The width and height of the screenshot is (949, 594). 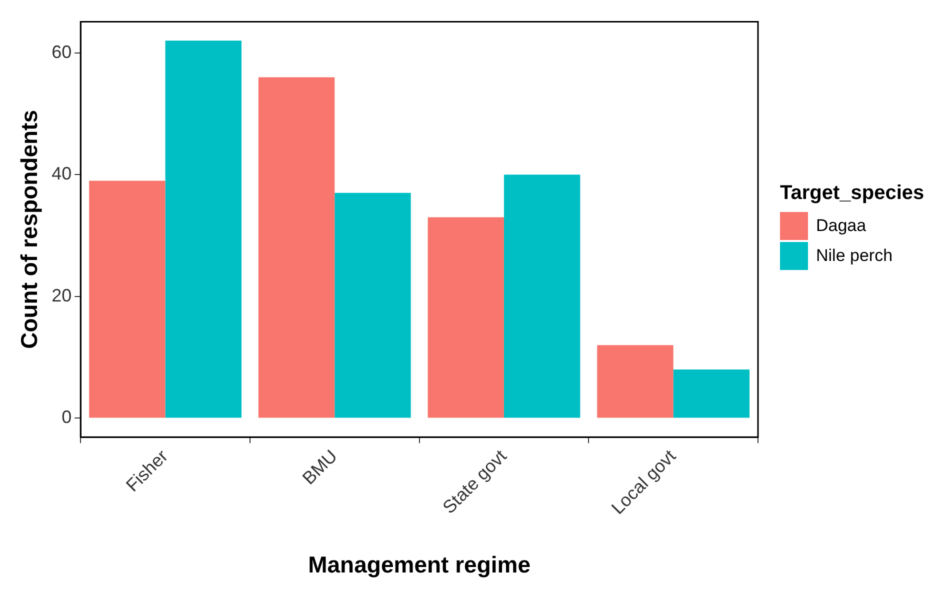 What do you see at coordinates (854, 256) in the screenshot?
I see `legend-label: Nile perch` at bounding box center [854, 256].